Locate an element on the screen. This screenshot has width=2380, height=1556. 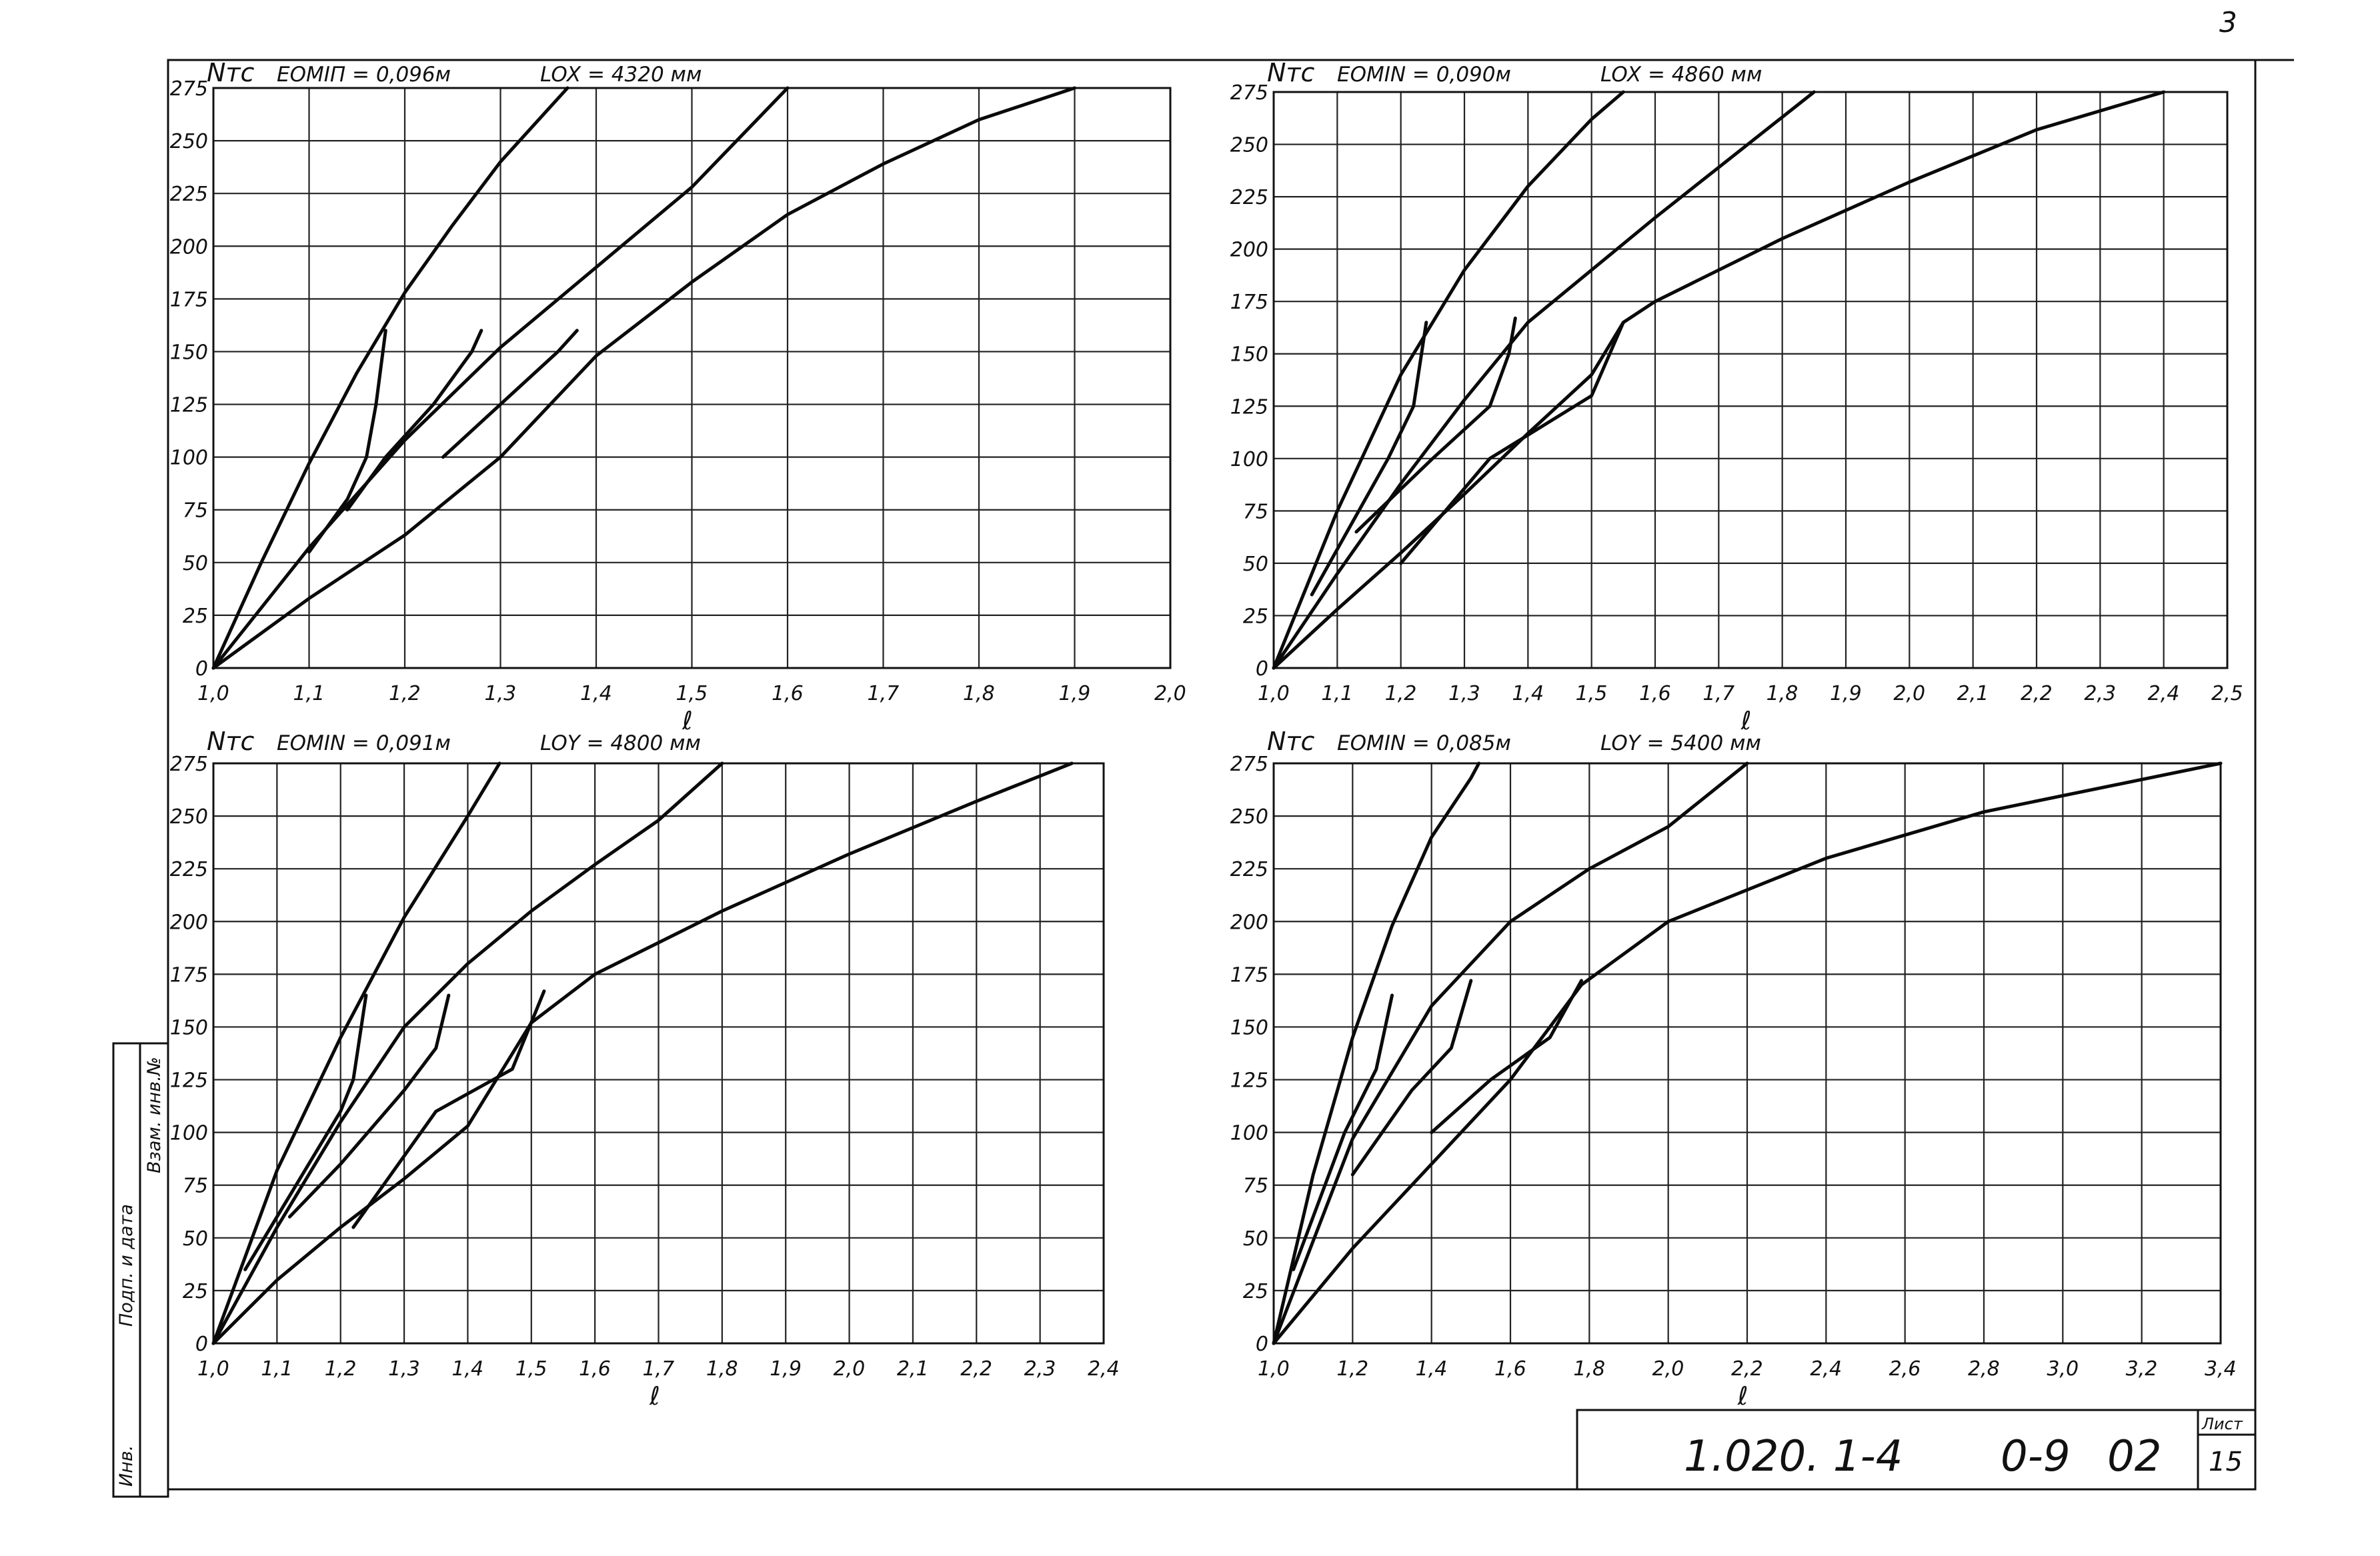
list-label: Лист is located at coordinates (2222, 1424).